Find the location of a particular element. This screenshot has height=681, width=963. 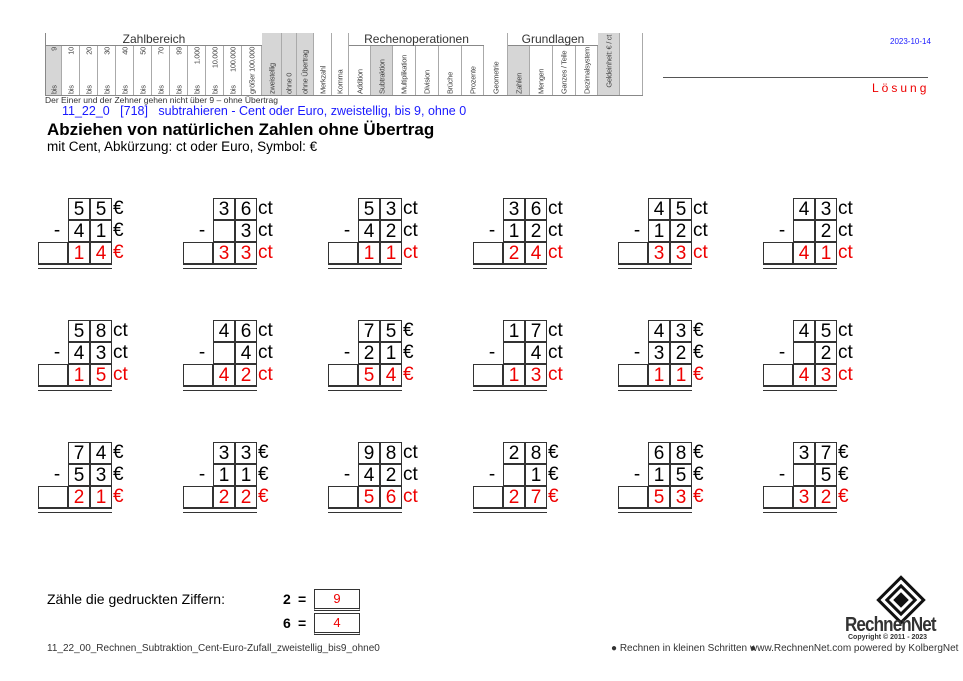

answer-cell: 6 is located at coordinates (391, 497).